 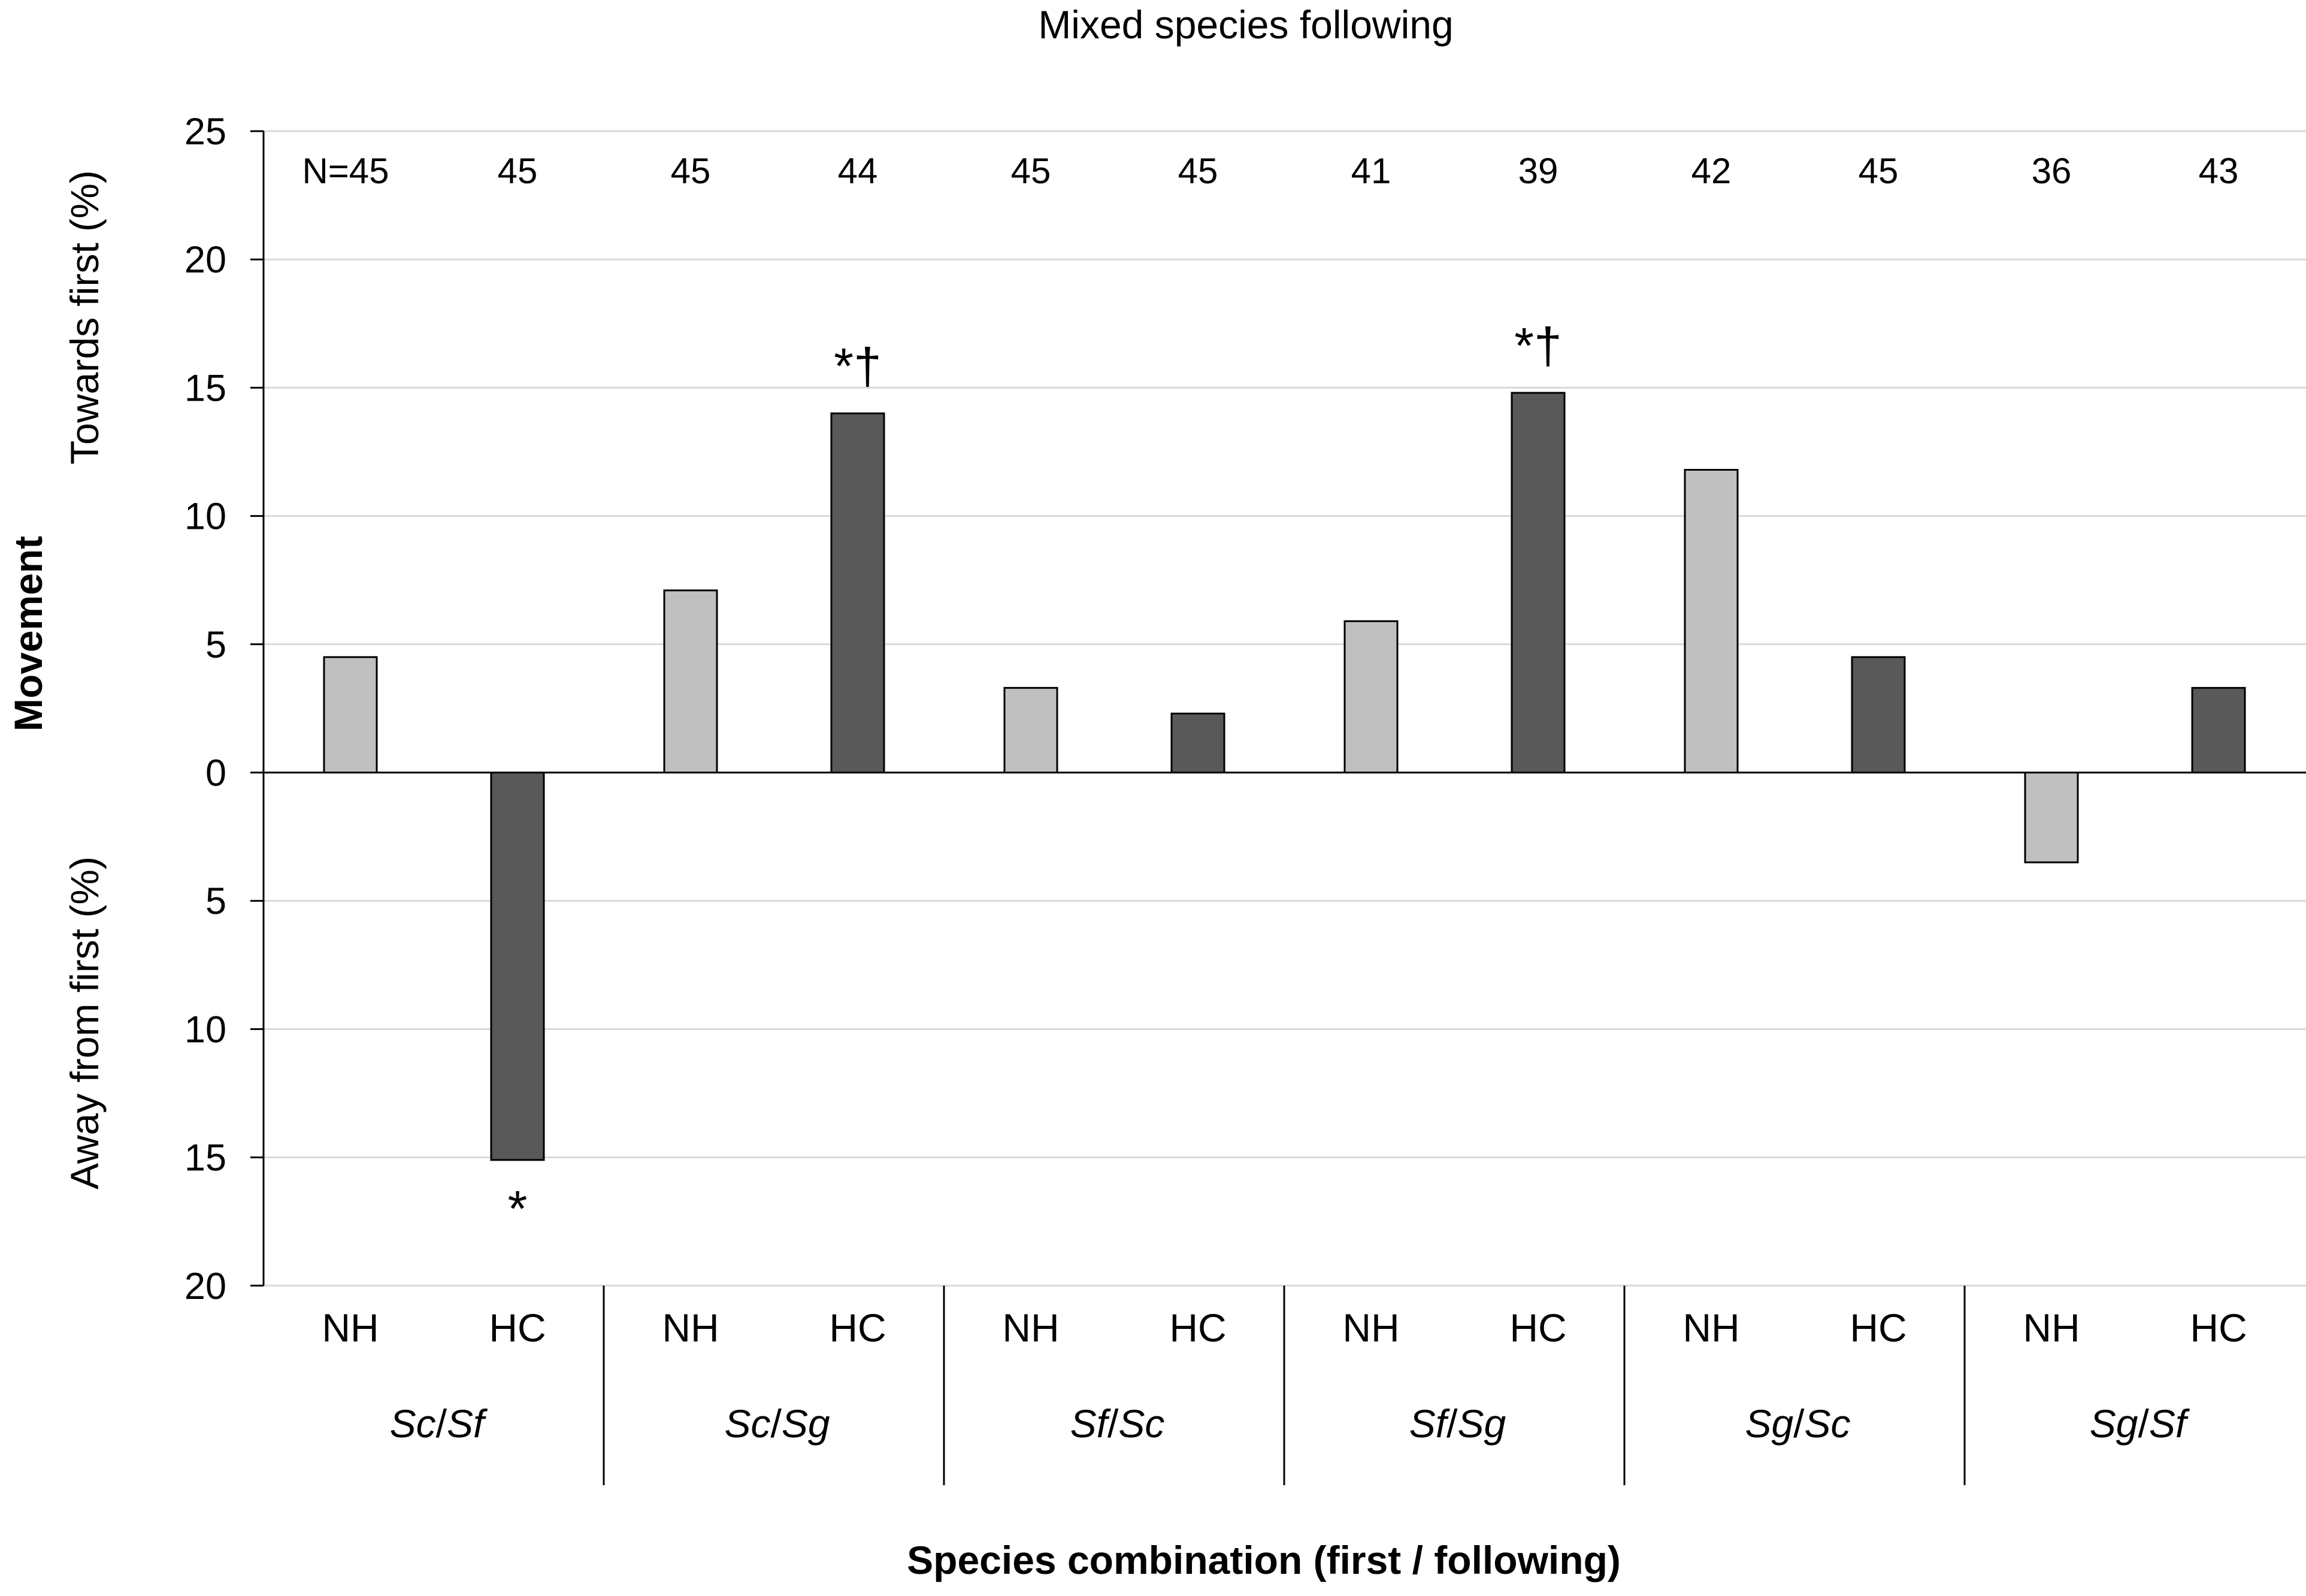 I want to click on n-label: N=45, so click(x=345, y=171).